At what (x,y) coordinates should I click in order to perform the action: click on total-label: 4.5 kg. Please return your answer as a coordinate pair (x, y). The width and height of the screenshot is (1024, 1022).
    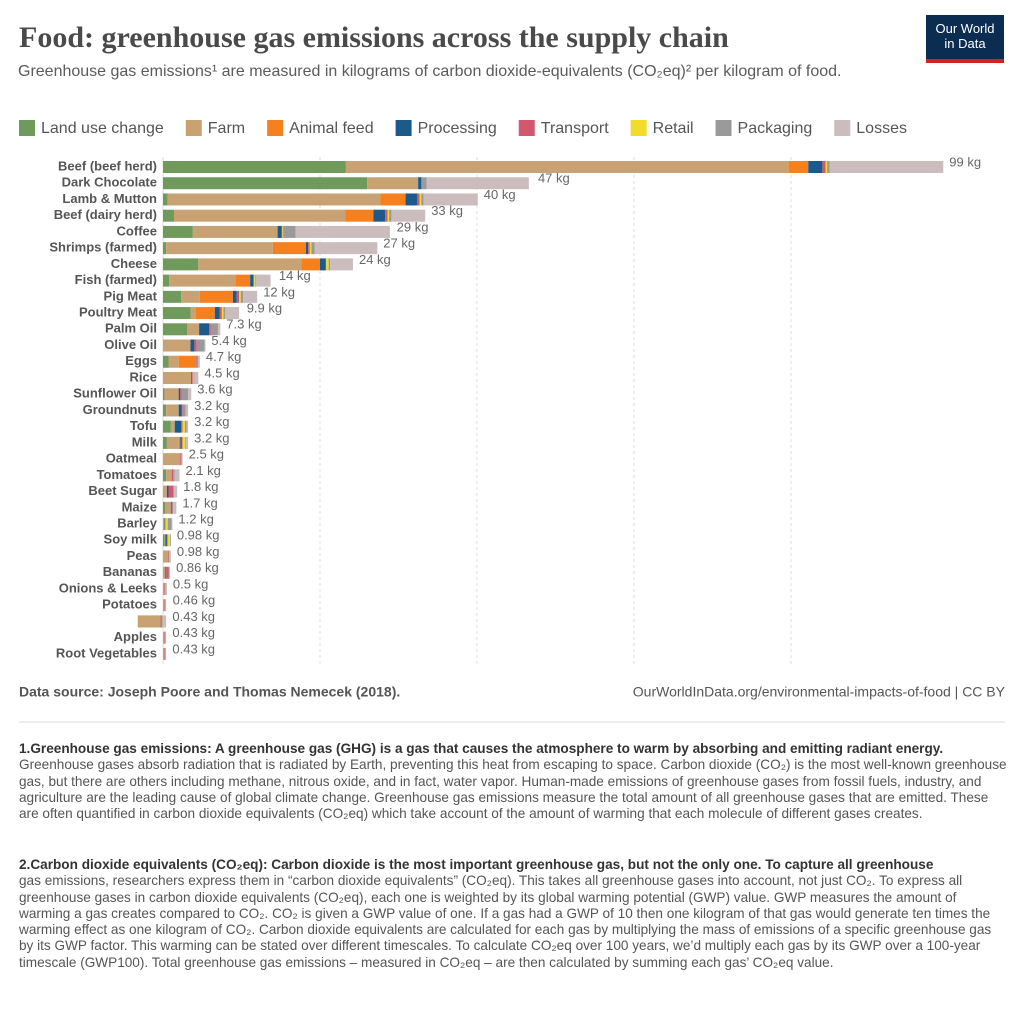
    Looking at the image, I should click on (221, 372).